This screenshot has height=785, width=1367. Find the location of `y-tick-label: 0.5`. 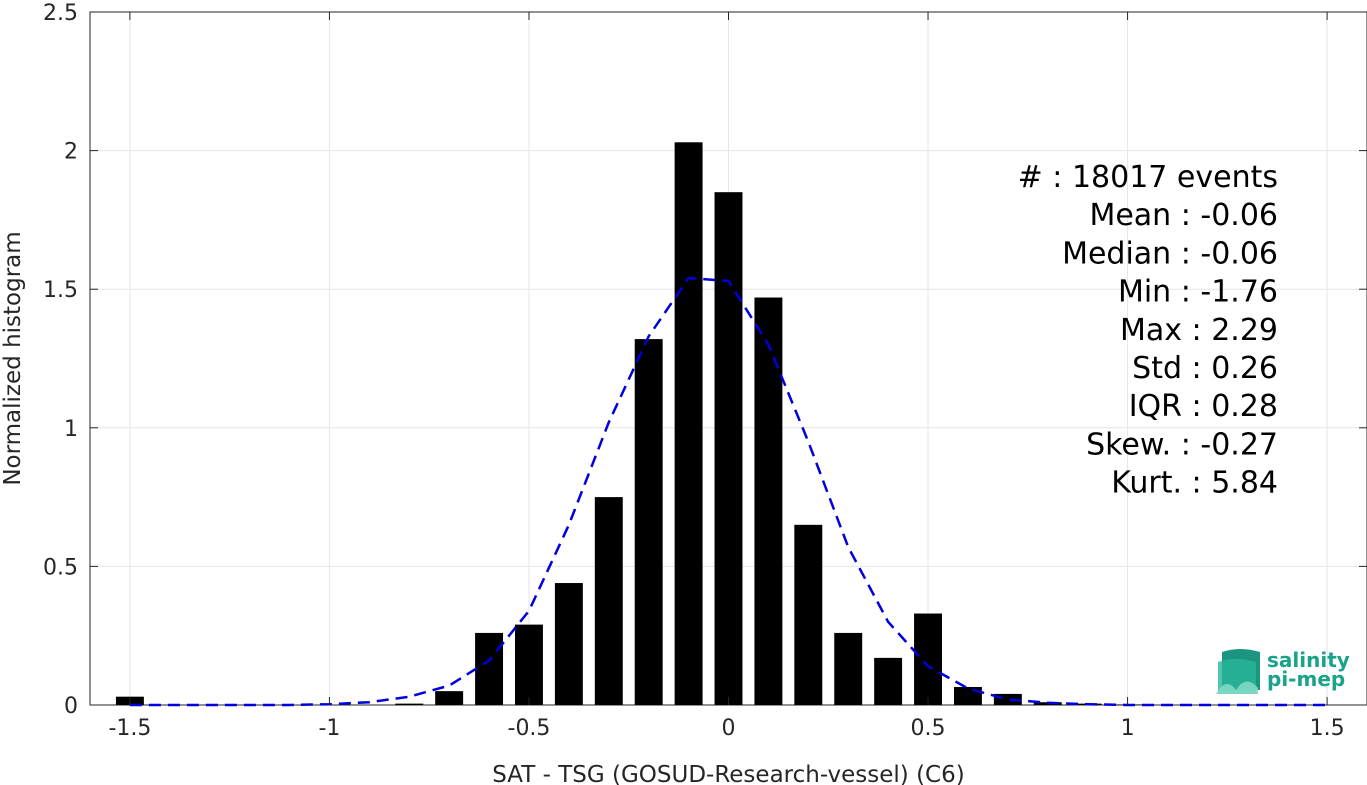

y-tick-label: 0.5 is located at coordinates (60, 567).